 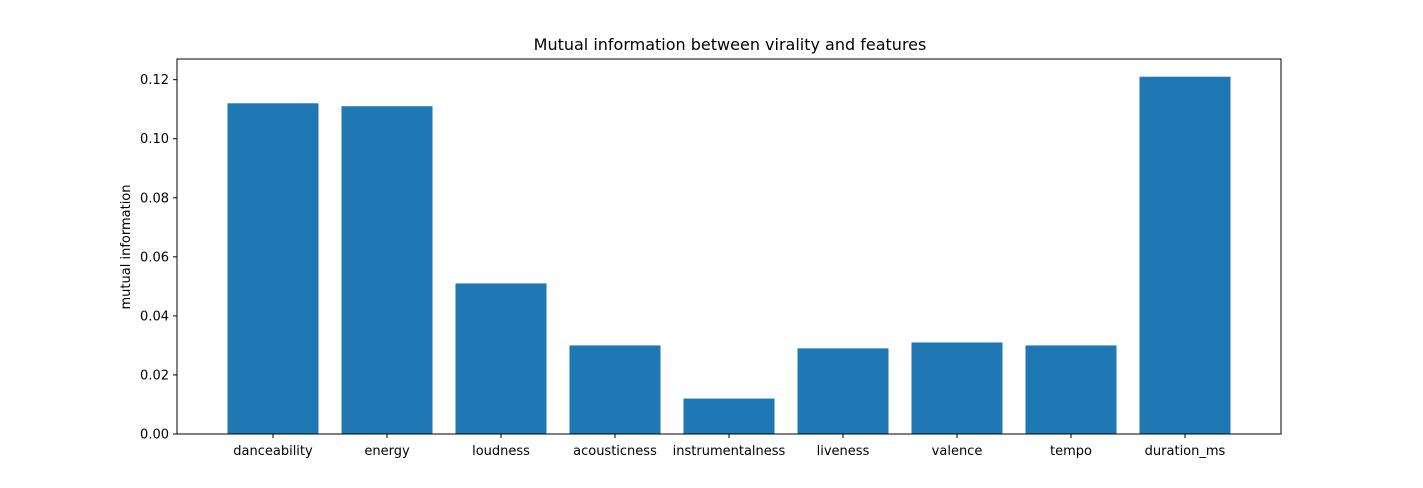 What do you see at coordinates (843, 391) in the screenshot?
I see `bar-liveness` at bounding box center [843, 391].